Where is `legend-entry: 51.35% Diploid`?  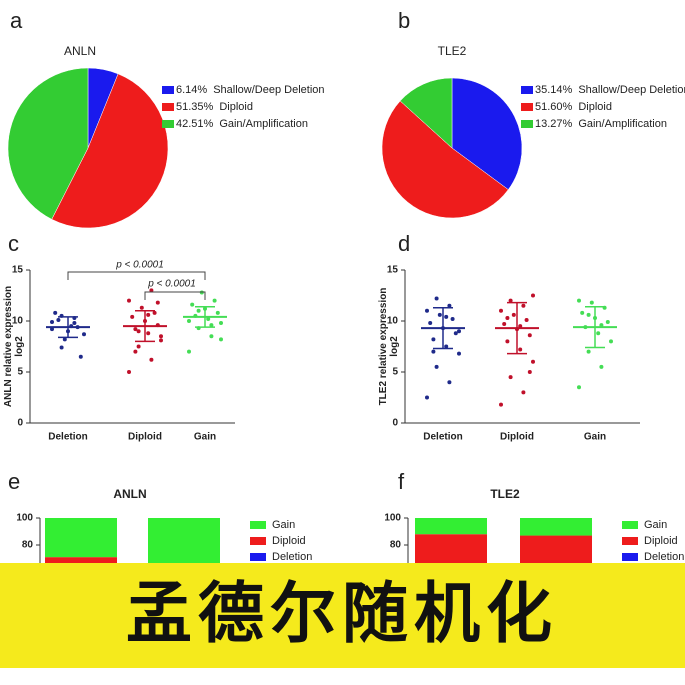
legend-entry: 51.35% Diploid is located at coordinates (214, 107).